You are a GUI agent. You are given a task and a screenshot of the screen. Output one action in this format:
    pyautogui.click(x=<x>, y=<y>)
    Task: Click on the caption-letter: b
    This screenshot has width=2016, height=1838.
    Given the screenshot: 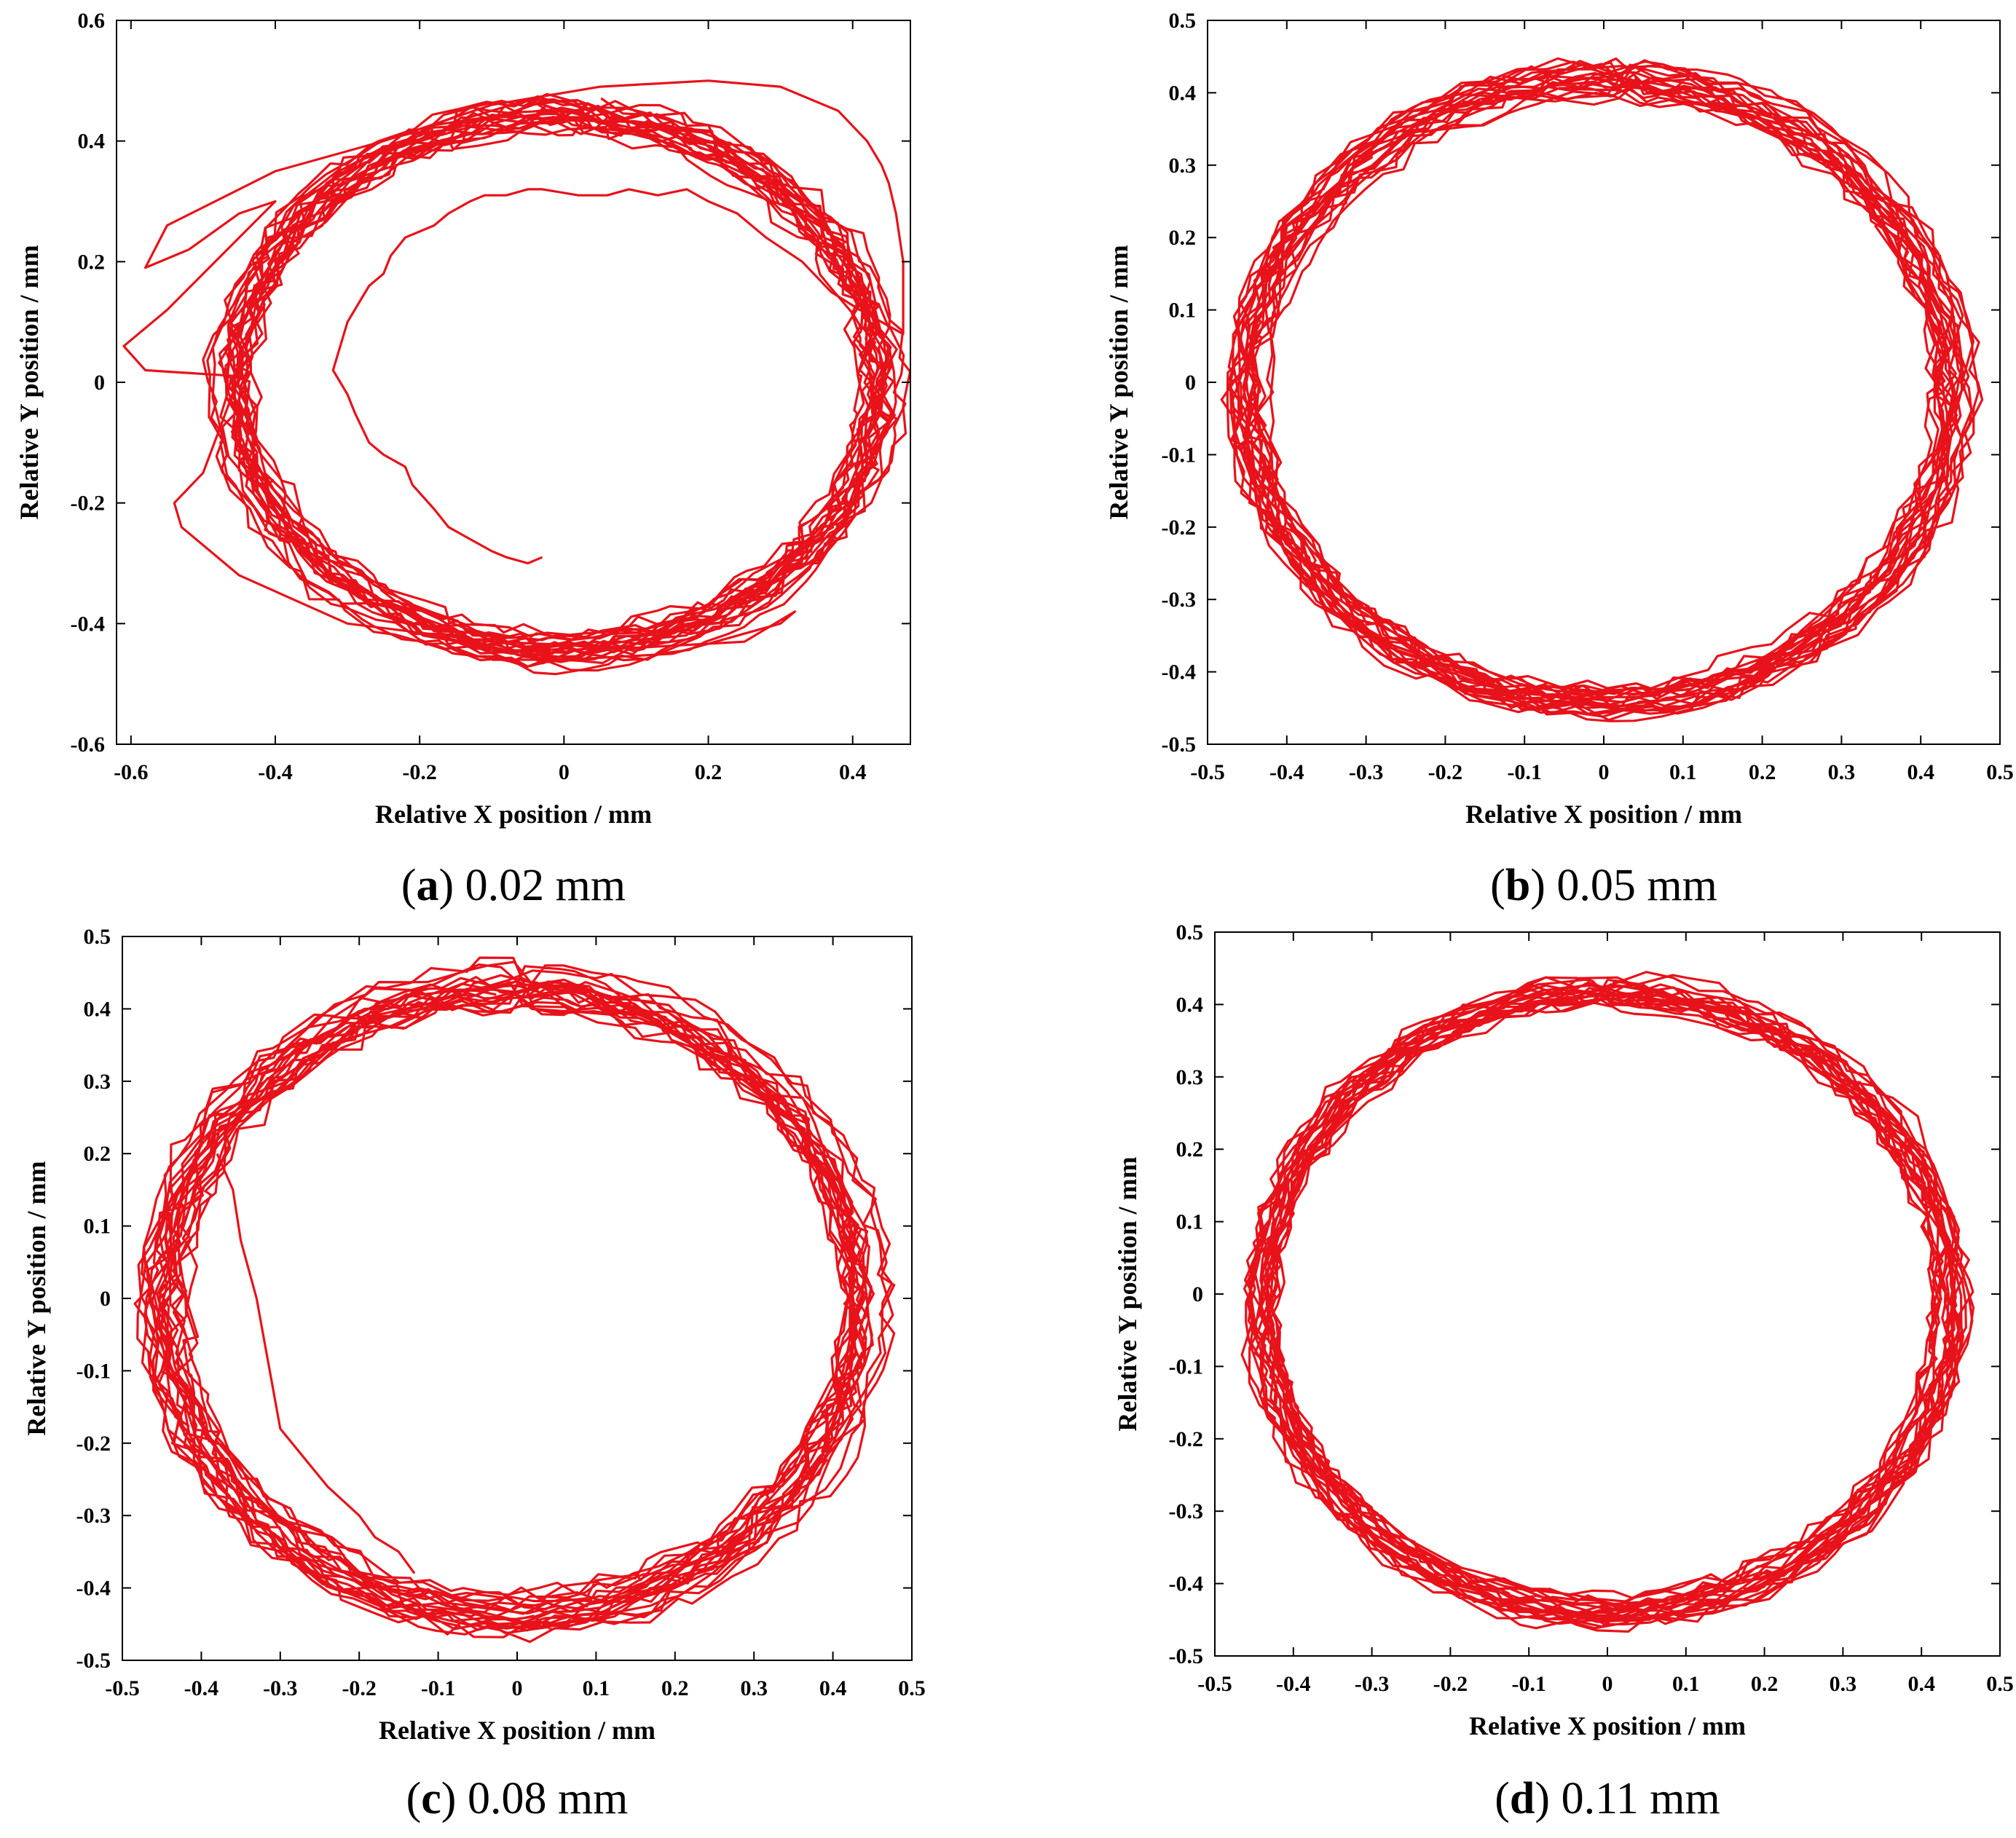 What is the action you would take?
    pyautogui.click(x=1517, y=885)
    